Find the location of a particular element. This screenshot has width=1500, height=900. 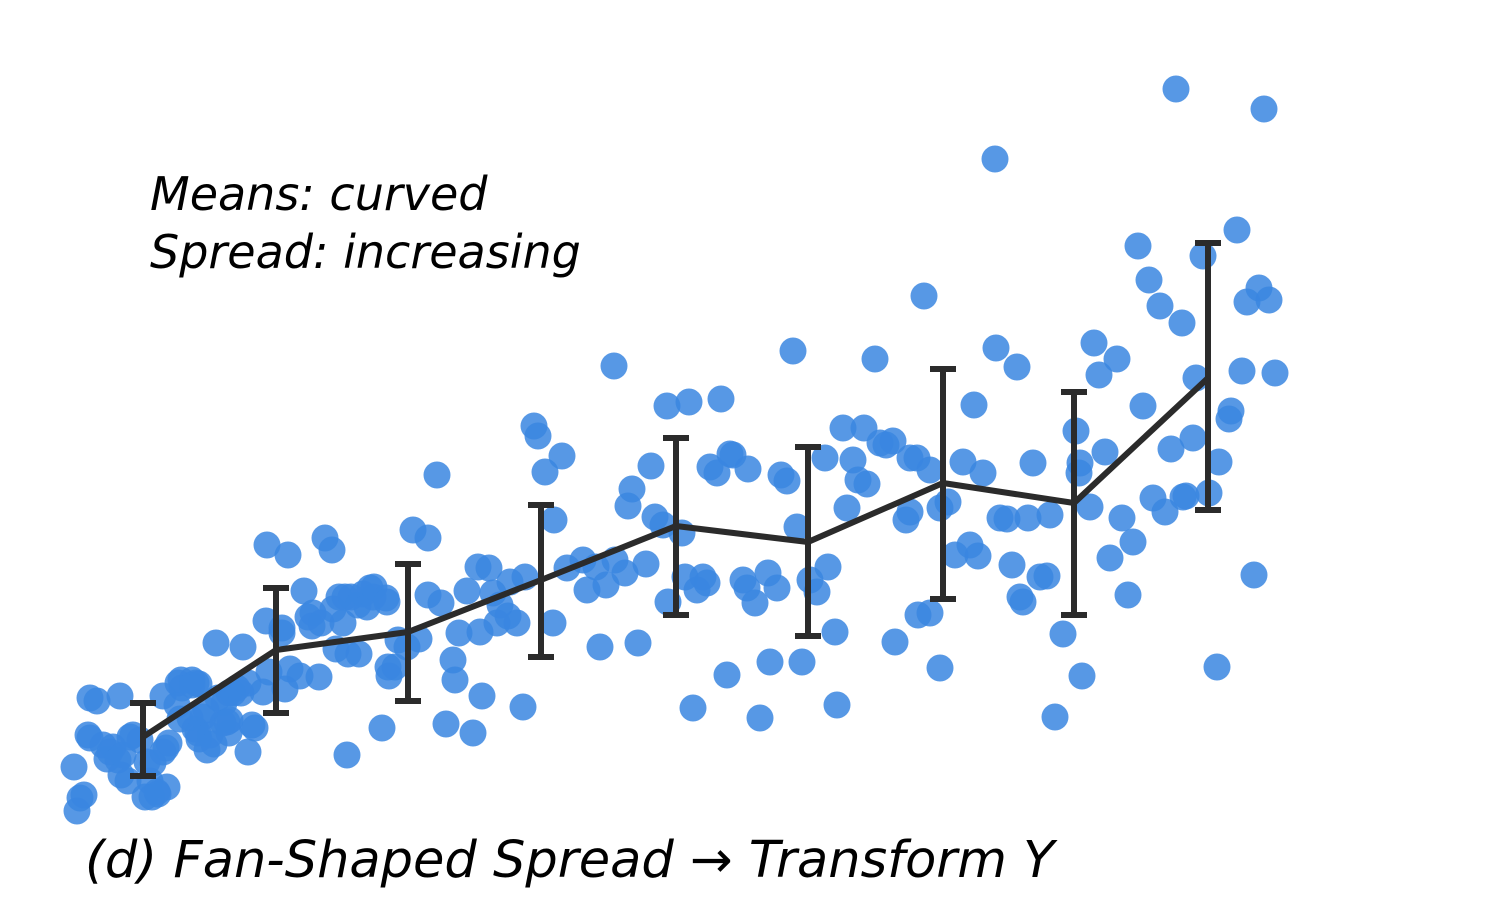

annotation-text: Means: curved Spread: increasing is located at coordinates (365, 224).